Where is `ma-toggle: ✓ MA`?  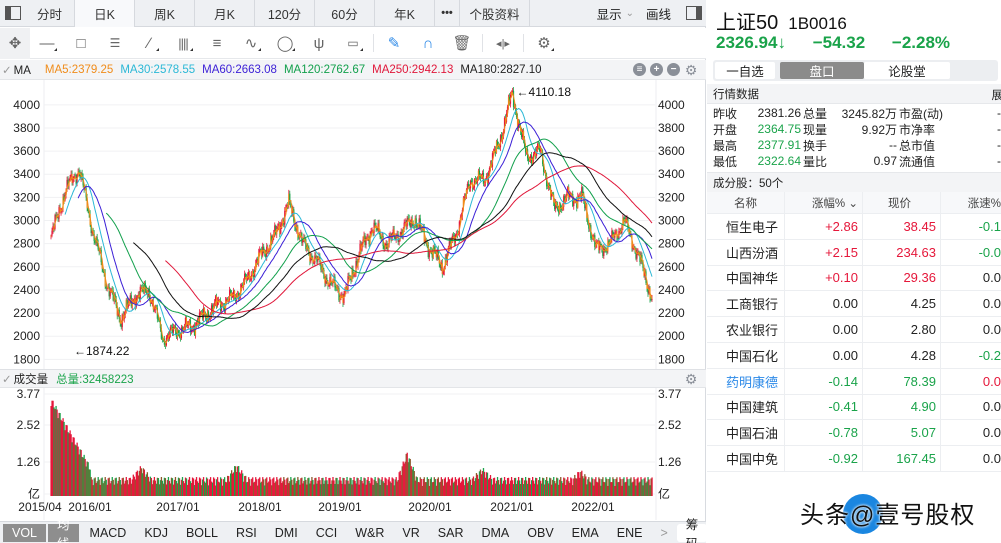
ma-toggle: ✓ MA is located at coordinates (16, 70).